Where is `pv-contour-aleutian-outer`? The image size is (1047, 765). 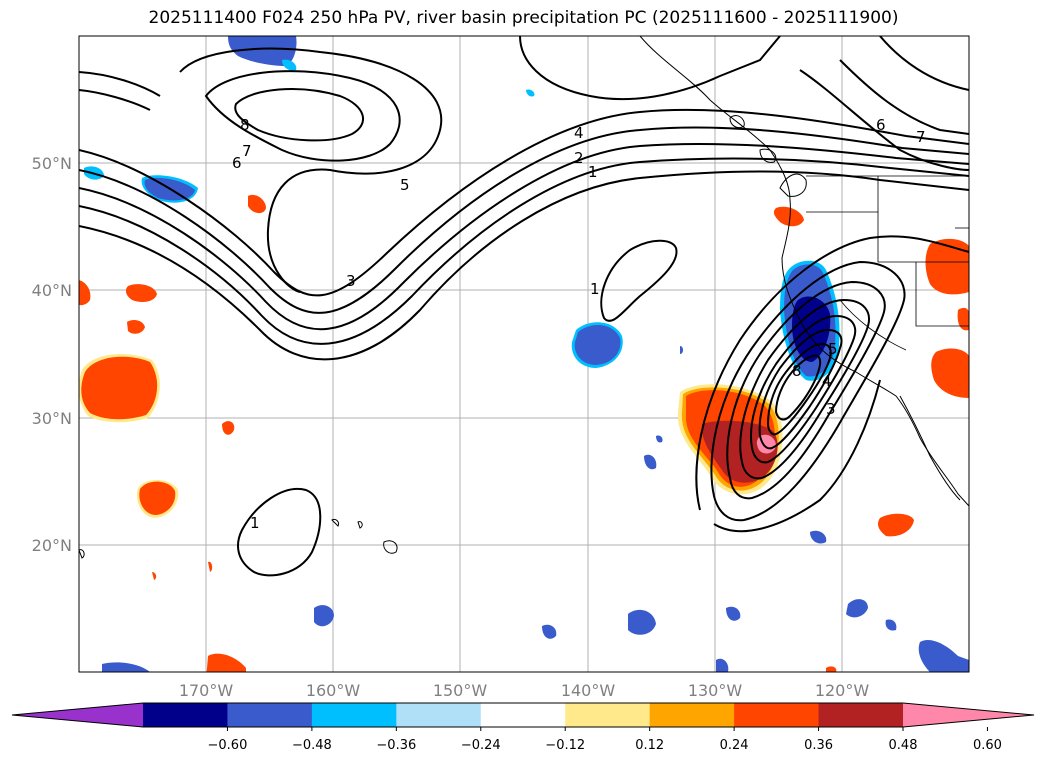
pv-contour-aleutian-outer is located at coordinates (311, 170).